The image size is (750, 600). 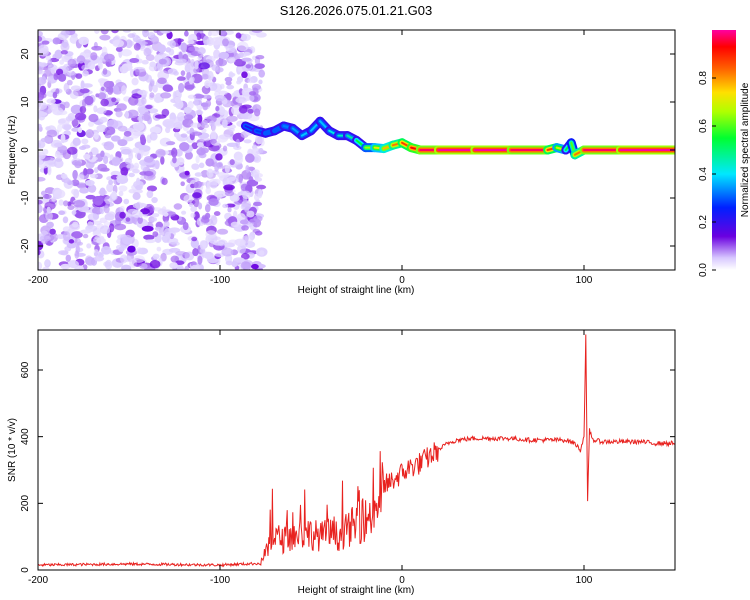 I want to click on x-tick-label: -200, so click(x=38, y=280).